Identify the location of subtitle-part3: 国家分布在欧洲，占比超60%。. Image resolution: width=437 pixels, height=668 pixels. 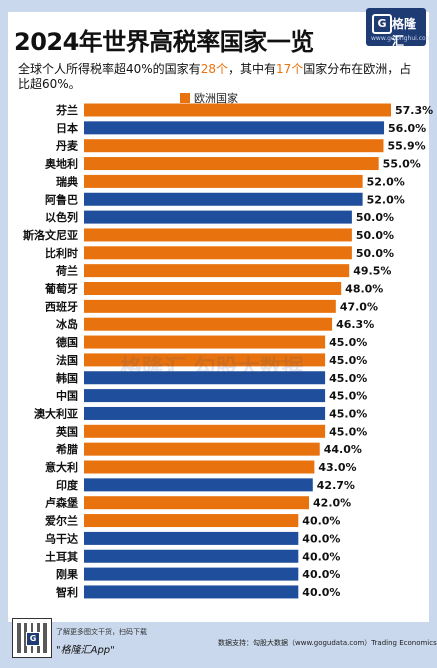
(215, 76).